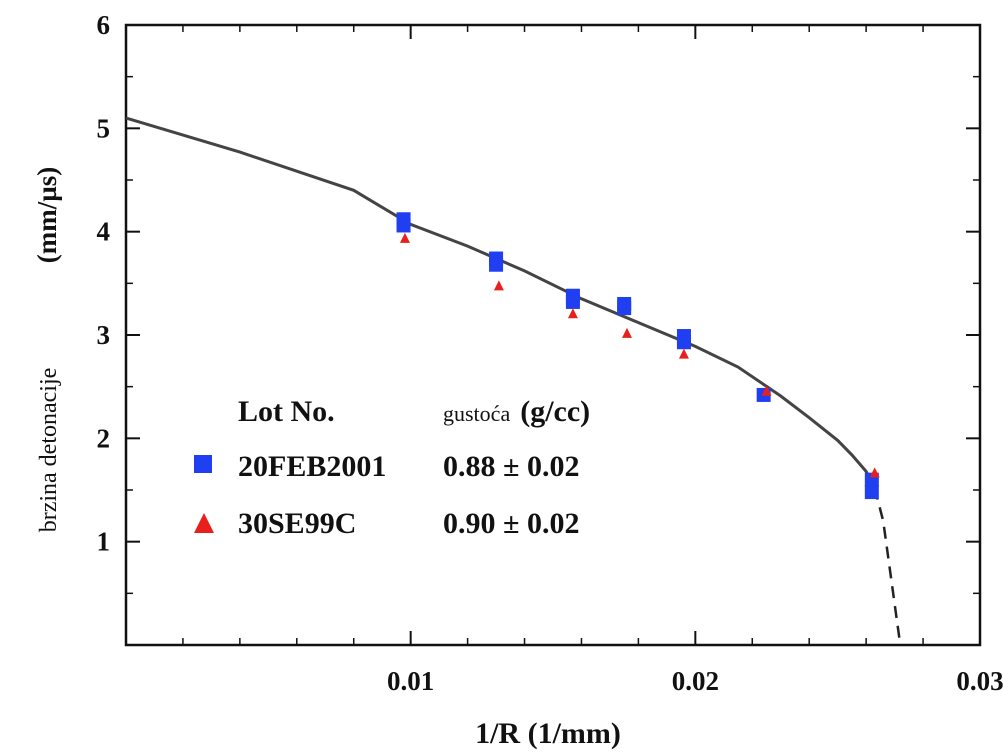 This screenshot has height=753, width=1003. I want to click on y-tick-label: 5, so click(104, 128).